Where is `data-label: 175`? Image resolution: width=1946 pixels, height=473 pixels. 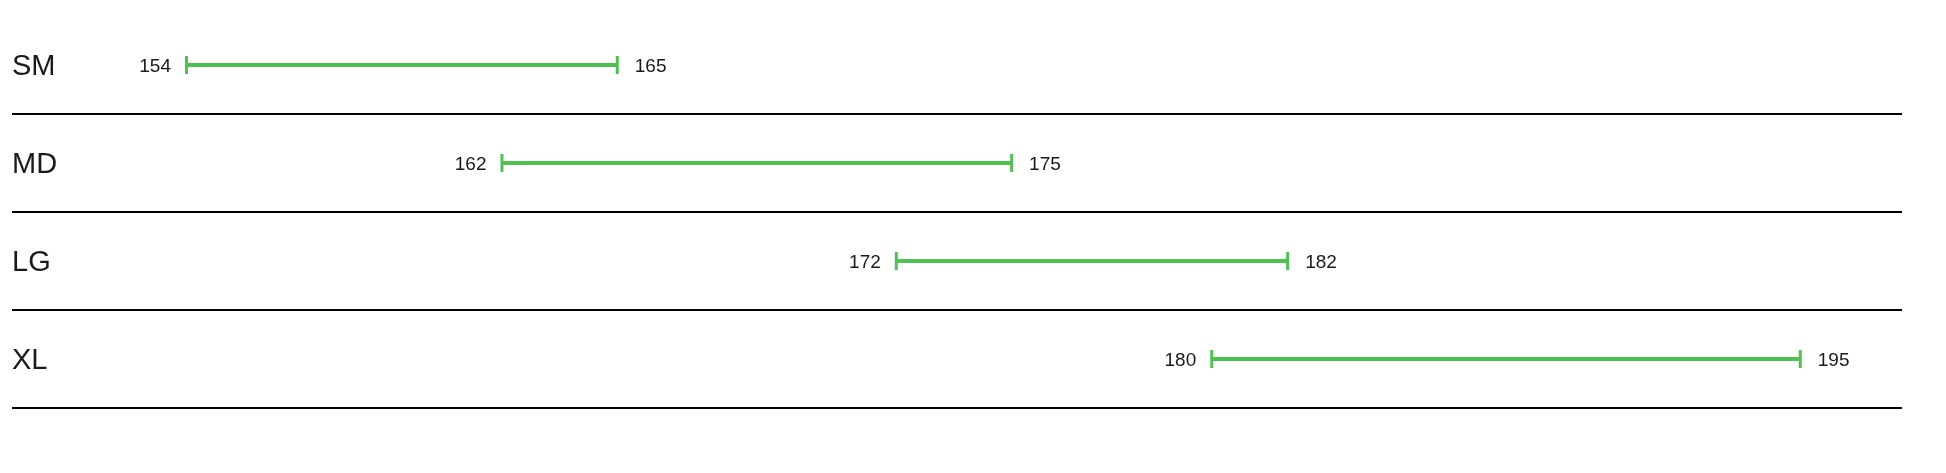 data-label: 175 is located at coordinates (1045, 163).